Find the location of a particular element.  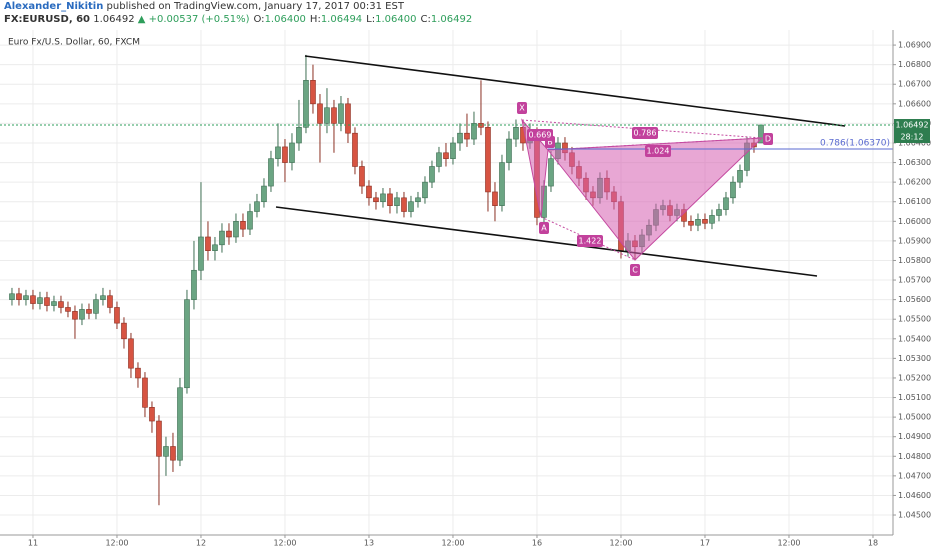

y-tick-label: 1.04800 is located at coordinates (914, 456).